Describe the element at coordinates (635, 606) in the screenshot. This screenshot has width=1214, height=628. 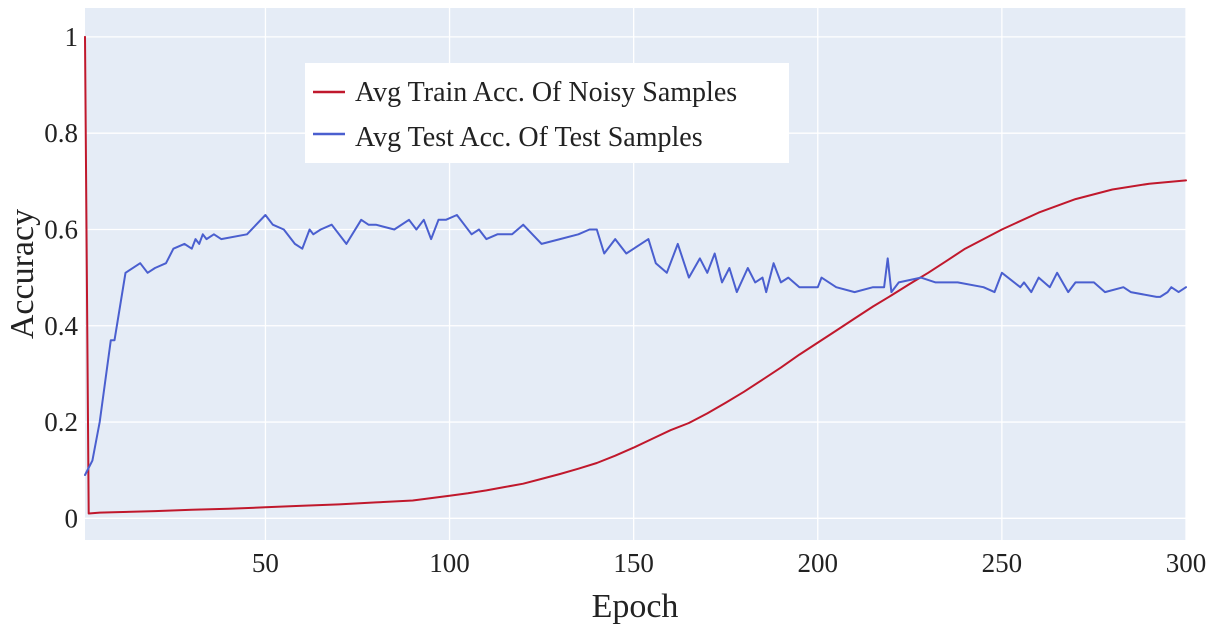
I see `x-axis-title: Epoch` at that location.